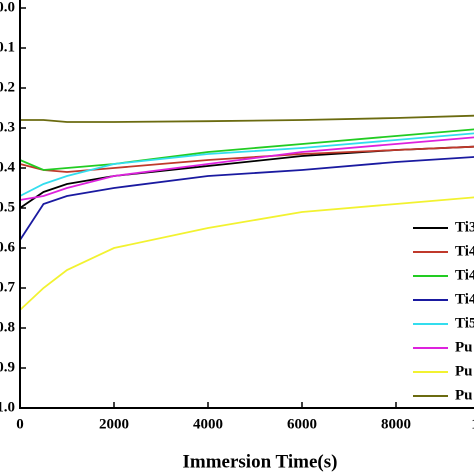 Image resolution: width=474 pixels, height=474 pixels. What do you see at coordinates (7, 167) in the screenshot?
I see `y-tick-label: -0.4` at bounding box center [7, 167].